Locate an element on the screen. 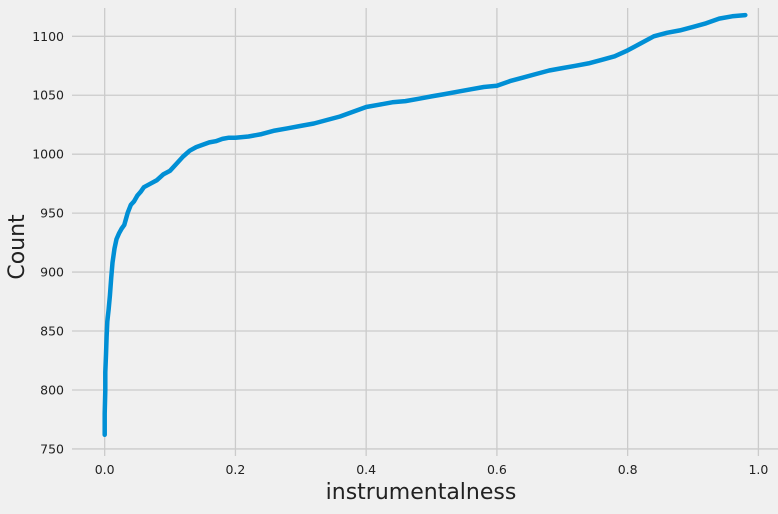 The image size is (778, 514). y-tick-label: 900 is located at coordinates (52, 272).